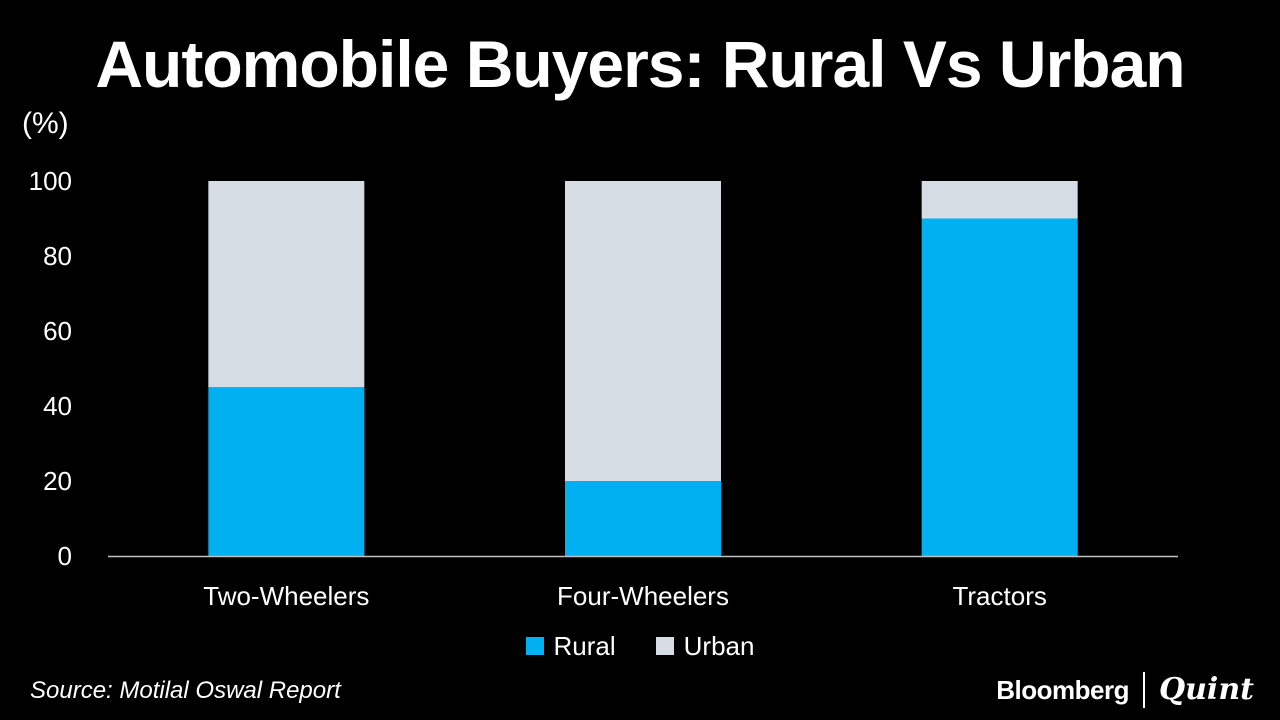  Describe the element at coordinates (584, 646) in the screenshot. I see `legend-label-rural: Rural` at that location.